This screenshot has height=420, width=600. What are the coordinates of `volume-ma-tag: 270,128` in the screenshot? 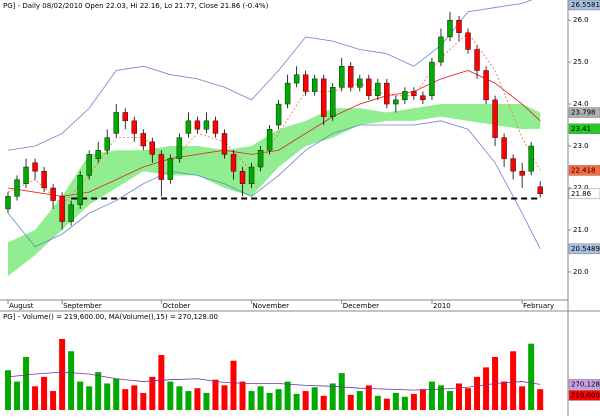 It's located at (585, 384).